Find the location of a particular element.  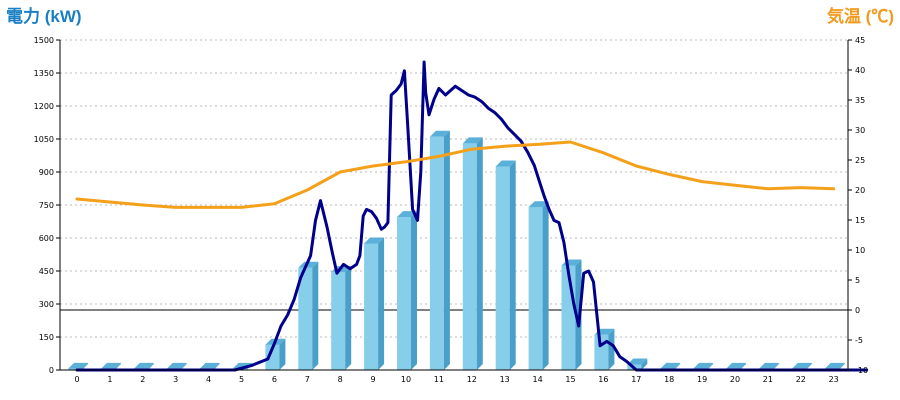

right-tick-label: 40 is located at coordinates (860, 70).